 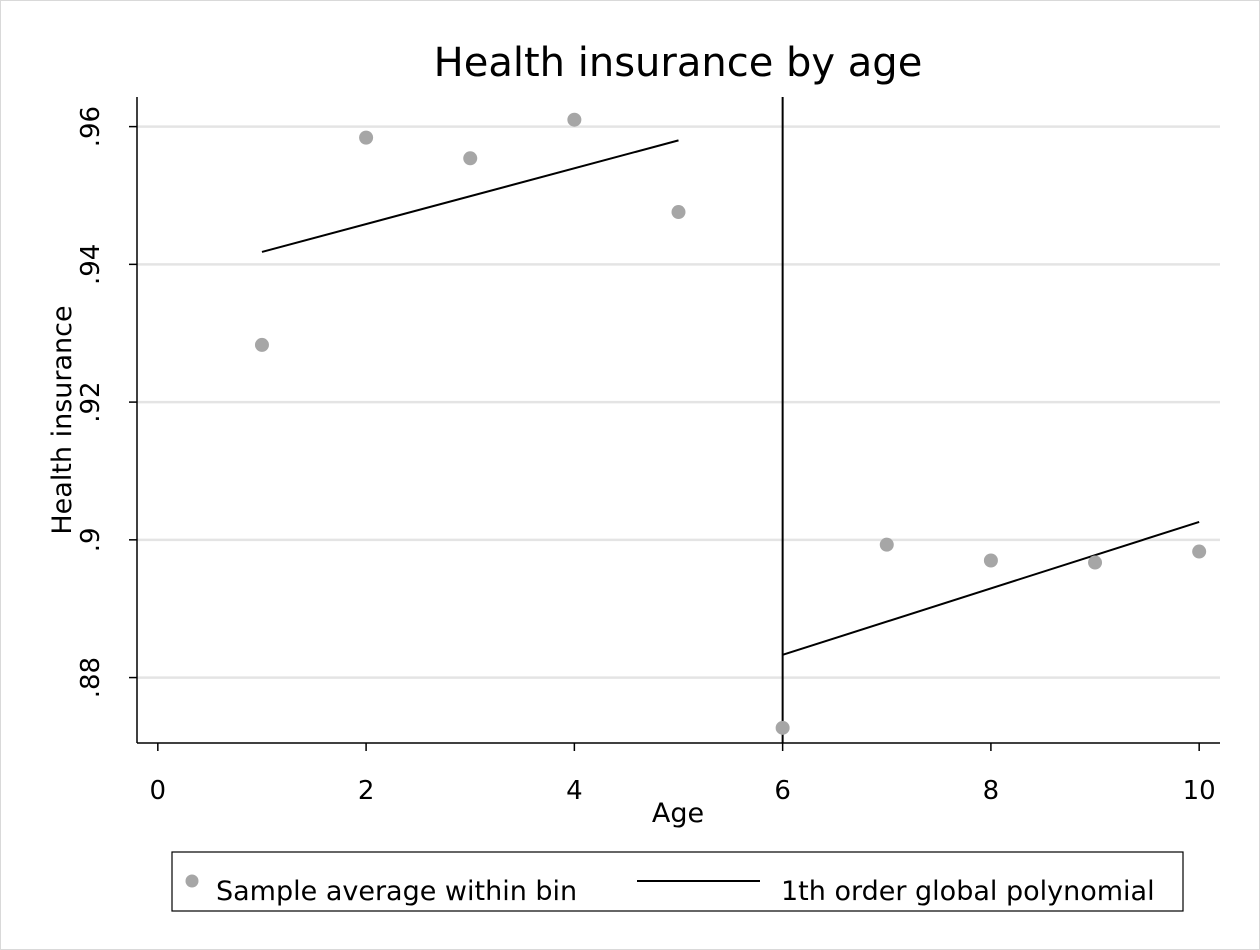 I want to click on y-ticks: .88 .9 .92 .94 .96, so click(x=106, y=402).